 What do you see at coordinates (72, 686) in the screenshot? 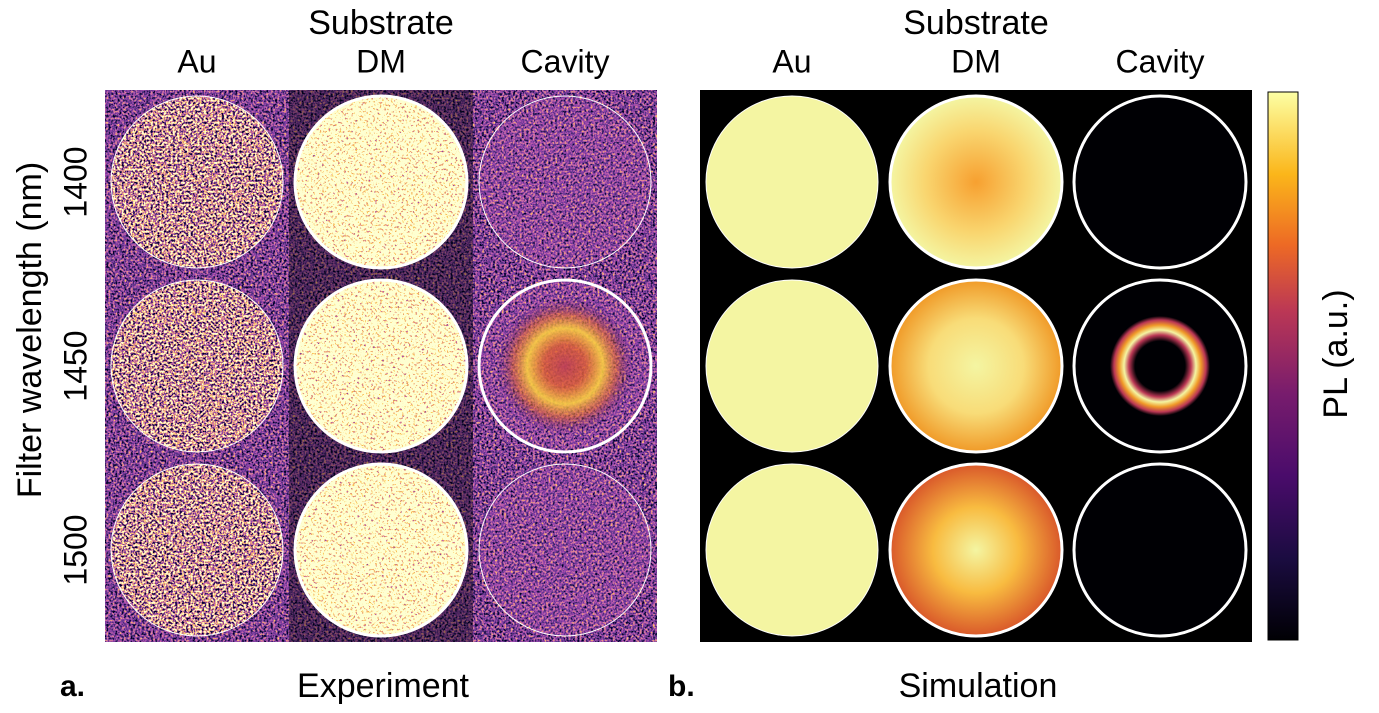
I see `panel-label: a.` at bounding box center [72, 686].